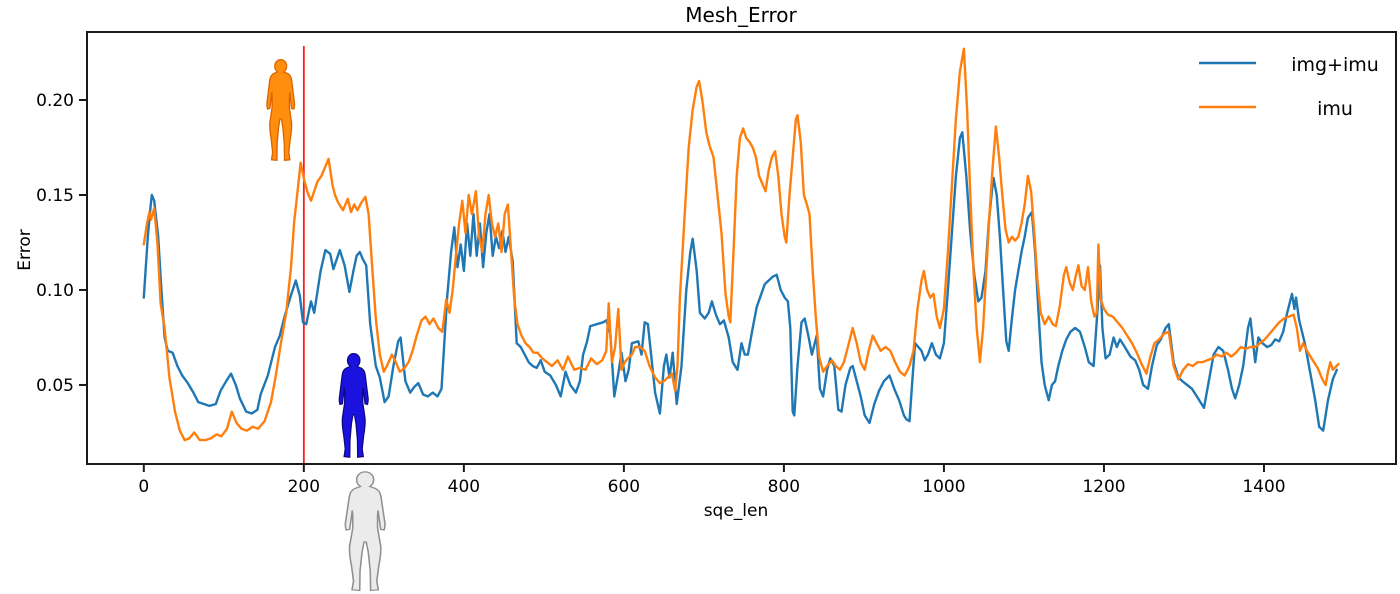 This screenshot has height=594, width=1400. Describe the element at coordinates (25, 249) in the screenshot. I see `y-axis-label: Error` at that location.